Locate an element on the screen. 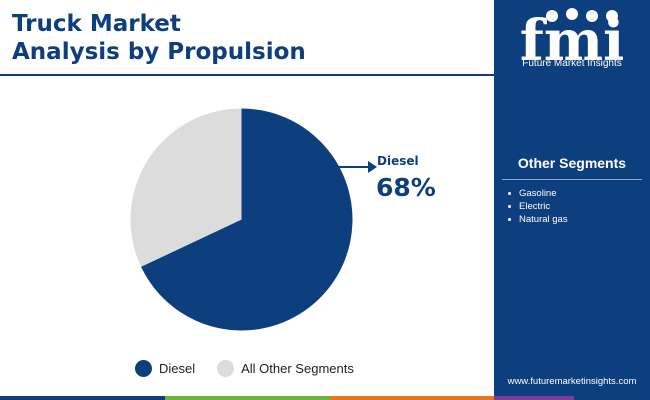 The width and height of the screenshot is (650, 400). chart-legend: Diesel All Other Segments is located at coordinates (255, 368).